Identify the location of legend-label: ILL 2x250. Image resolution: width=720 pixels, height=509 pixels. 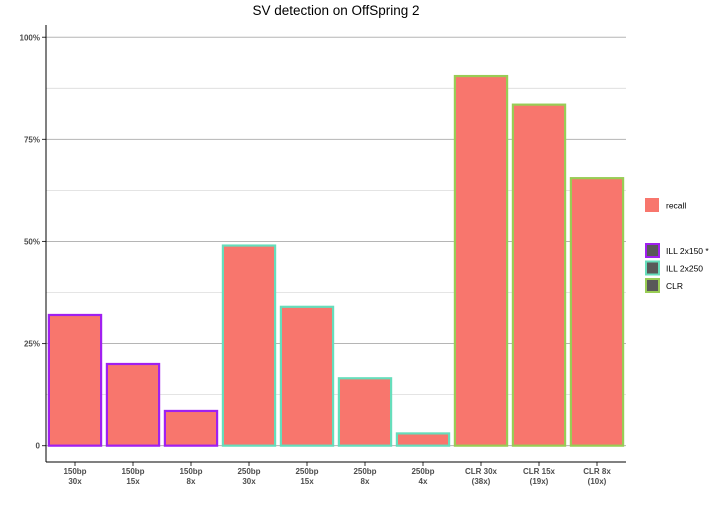
(684, 269).